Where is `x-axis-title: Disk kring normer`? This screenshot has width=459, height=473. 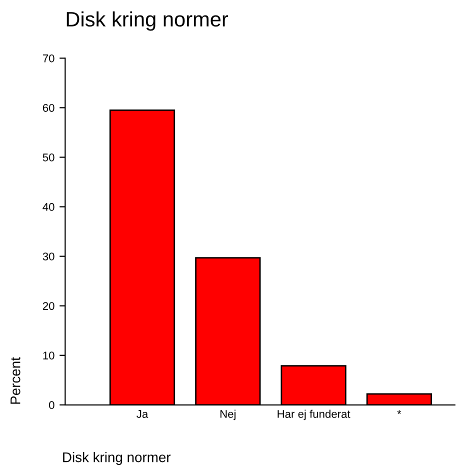 x-axis-title: Disk kring normer is located at coordinates (117, 458).